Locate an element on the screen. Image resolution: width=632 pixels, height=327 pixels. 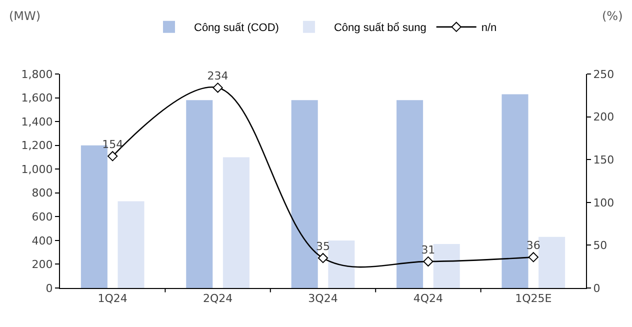
y-axis-title: (MW) is located at coordinates (25, 16).